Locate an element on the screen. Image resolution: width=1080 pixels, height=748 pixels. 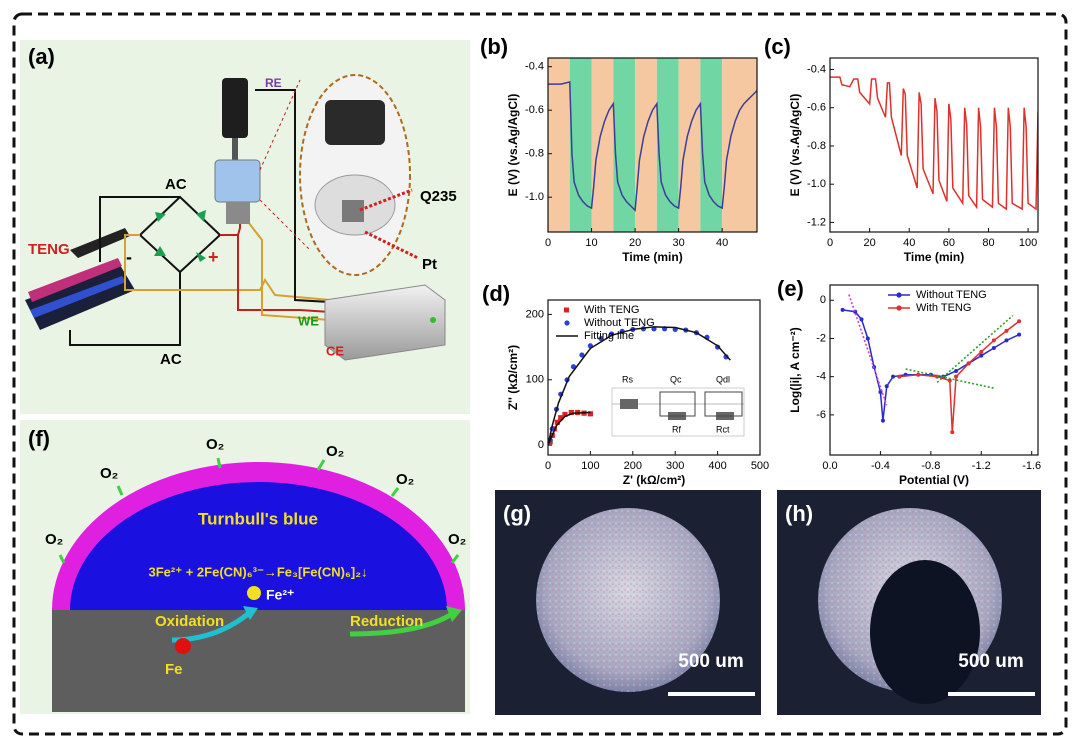
label: Qc is located at coordinates (676, 379).